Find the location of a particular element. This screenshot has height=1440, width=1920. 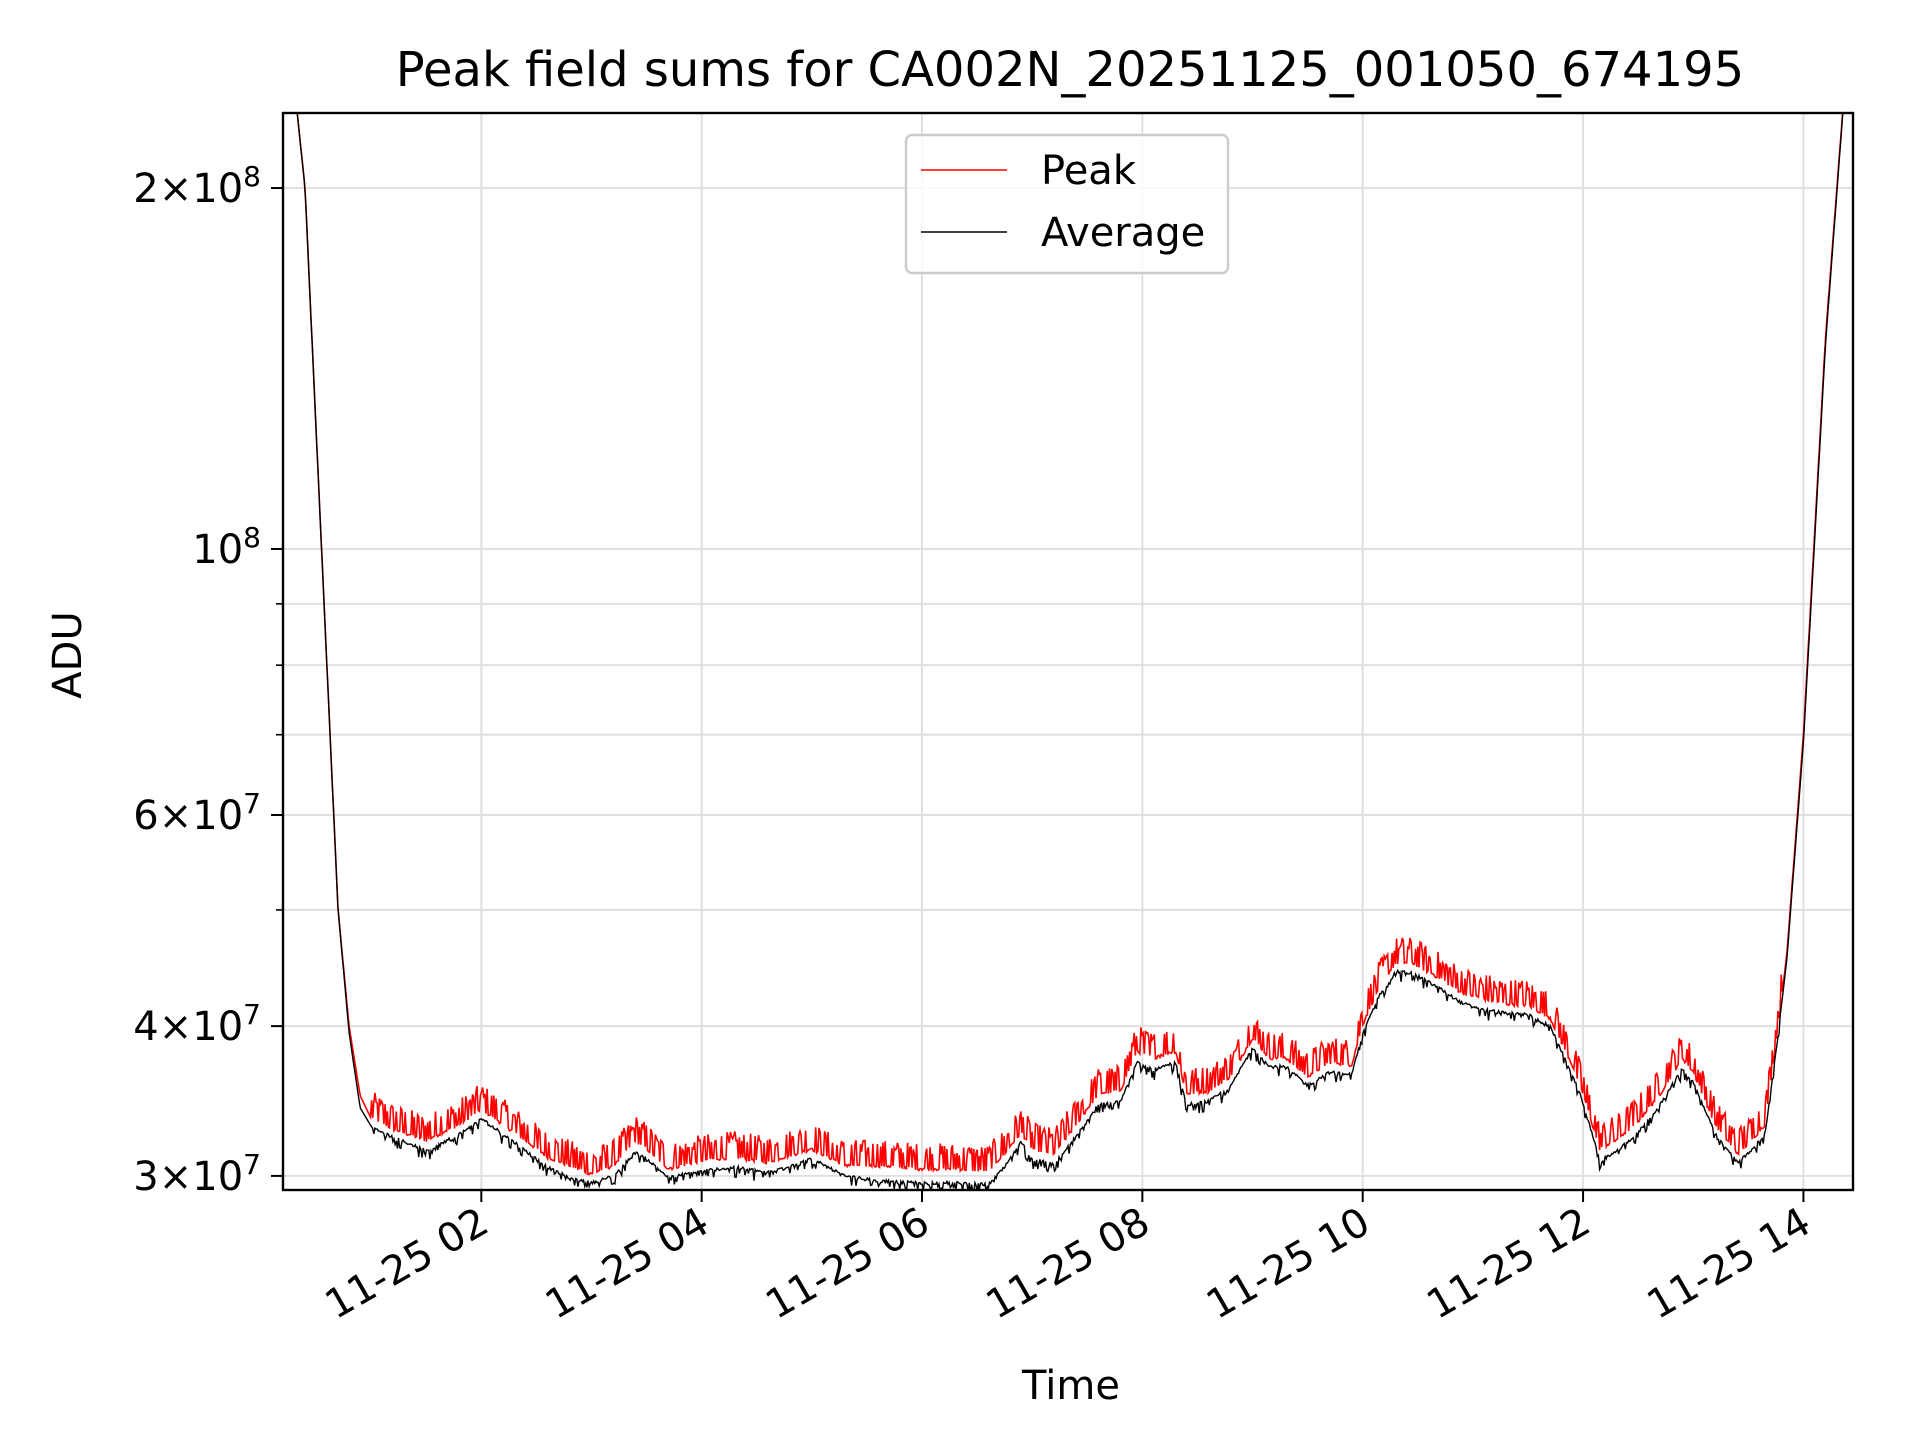

x-tick-label: 11-25 06 is located at coordinates (847, 1264).